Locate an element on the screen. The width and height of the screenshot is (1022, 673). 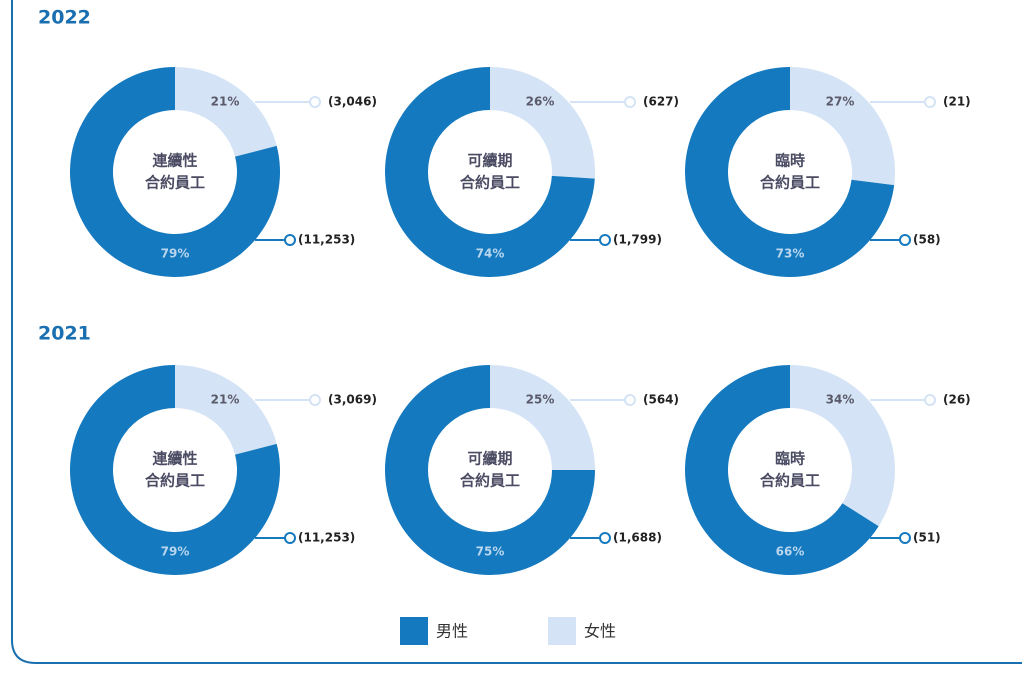
value-label: 26% is located at coordinates (540, 102).